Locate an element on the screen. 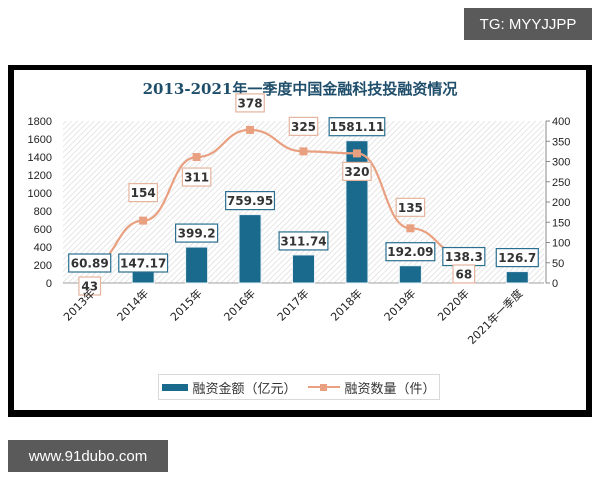 The image size is (600, 480). x-axis-label: 2021年一季度 is located at coordinates (495, 316).